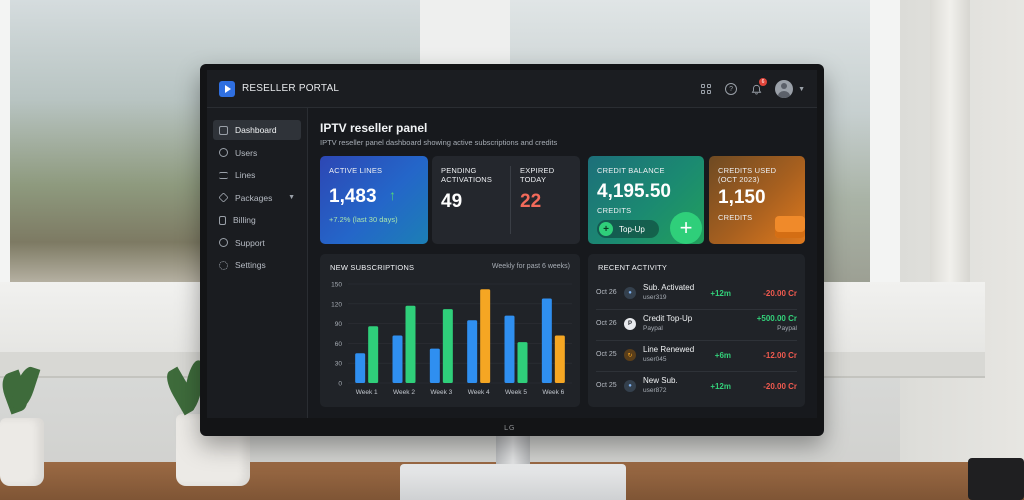 This screenshot has width=1024, height=500. What do you see at coordinates (223, 197) in the screenshot?
I see `packages-icon` at bounding box center [223, 197].